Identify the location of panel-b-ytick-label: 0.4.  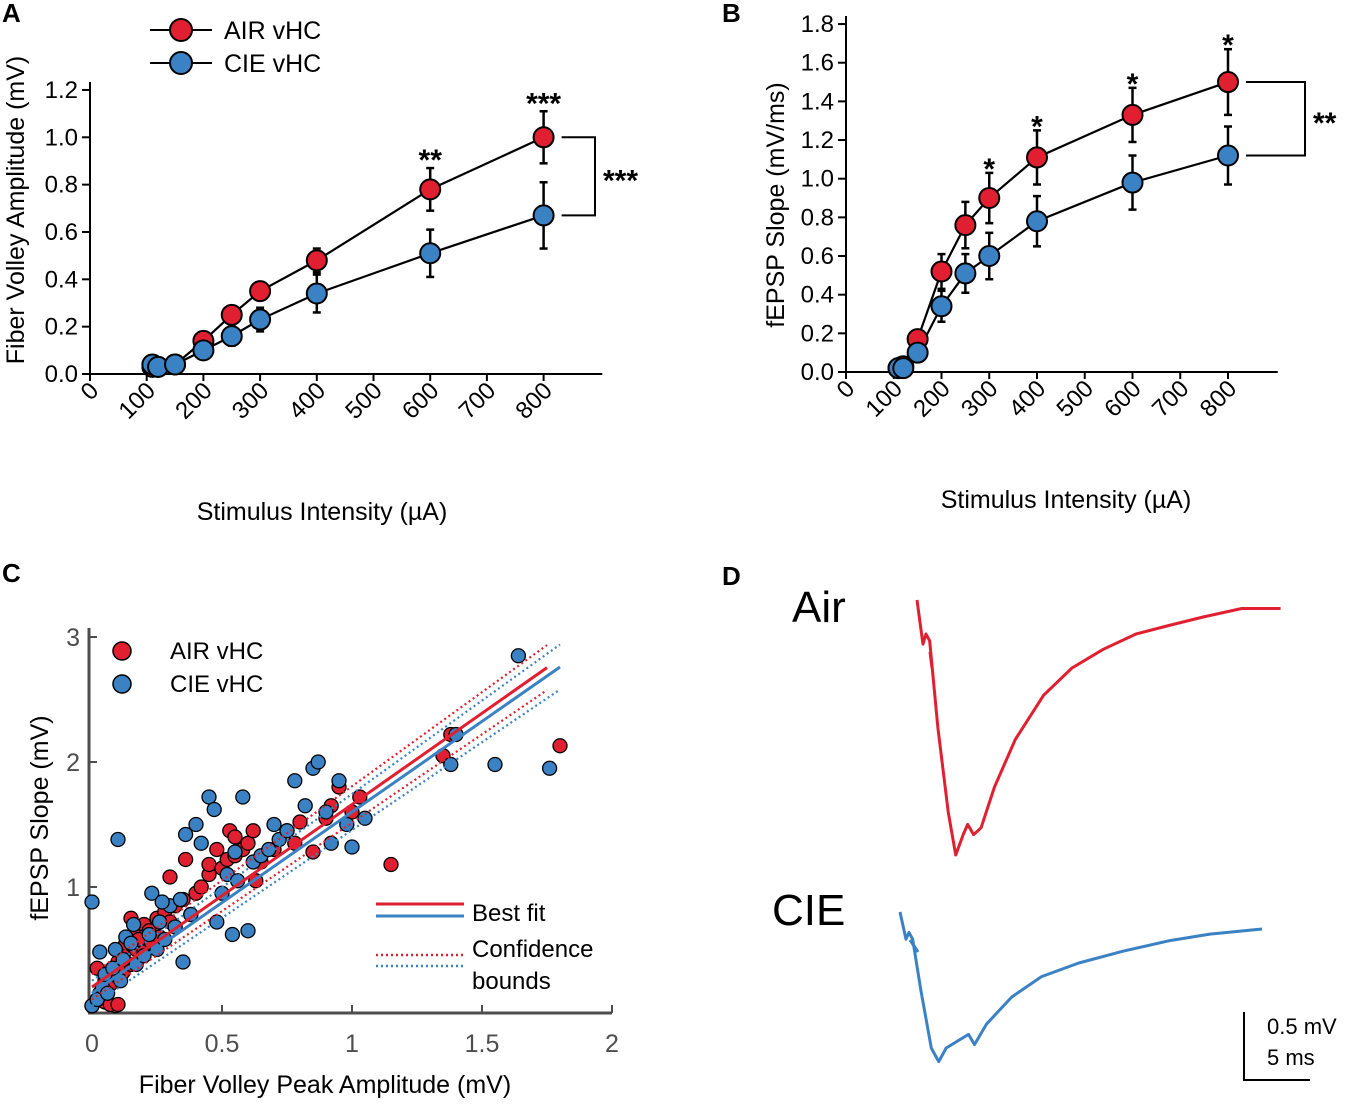
(817, 295).